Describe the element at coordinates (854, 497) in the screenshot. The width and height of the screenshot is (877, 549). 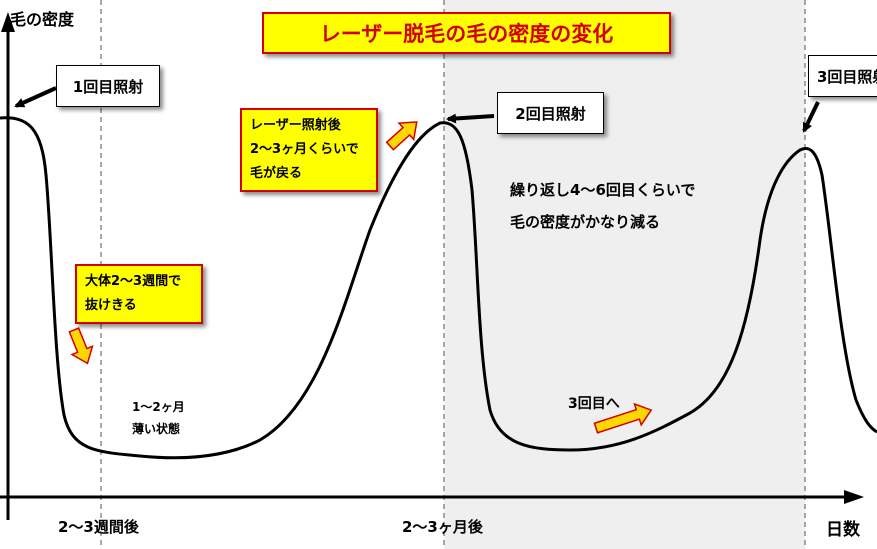
I see `x-axis-arrowhead` at that location.